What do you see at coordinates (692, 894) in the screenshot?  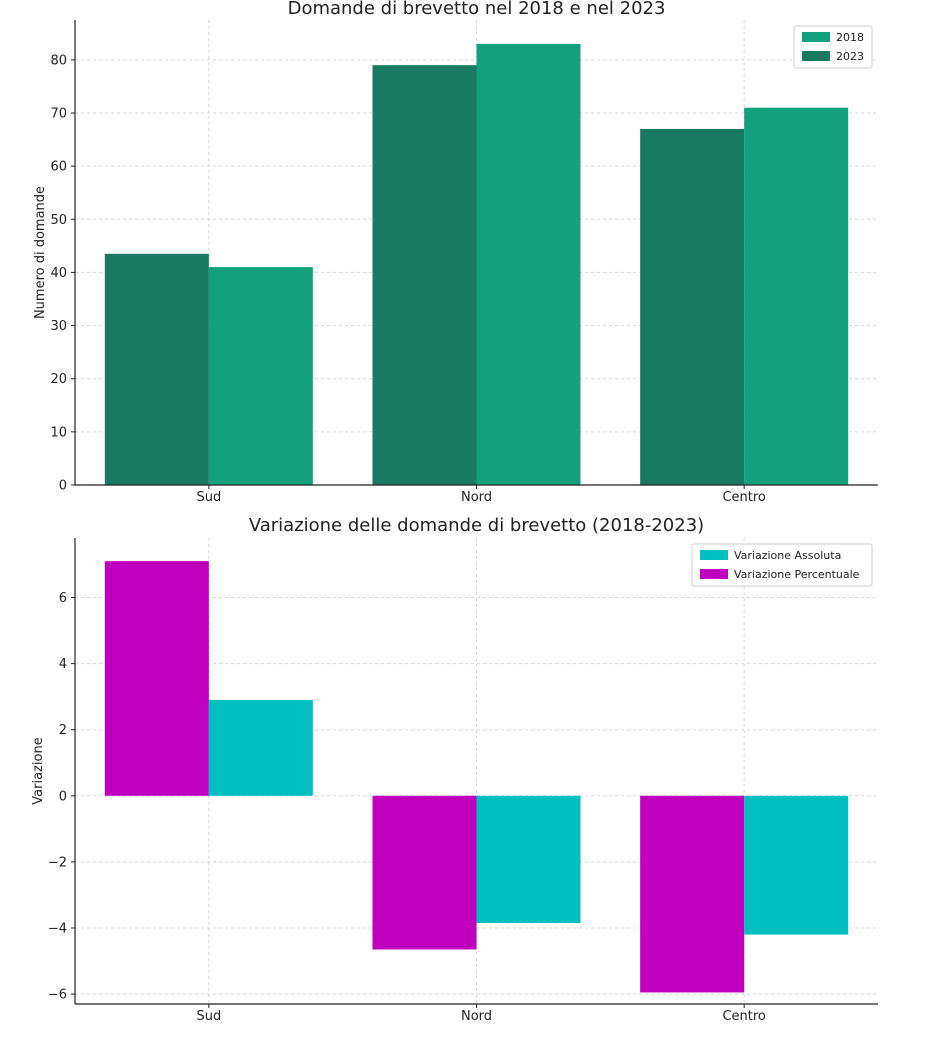 I see `bar-variazione-percentuale-centro` at bounding box center [692, 894].